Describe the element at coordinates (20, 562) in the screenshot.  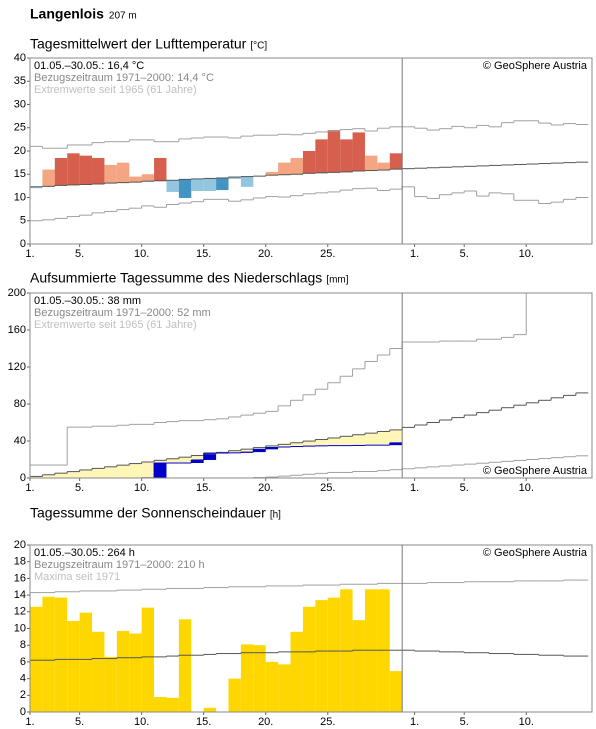
I see `y-tick-label: 18` at that location.